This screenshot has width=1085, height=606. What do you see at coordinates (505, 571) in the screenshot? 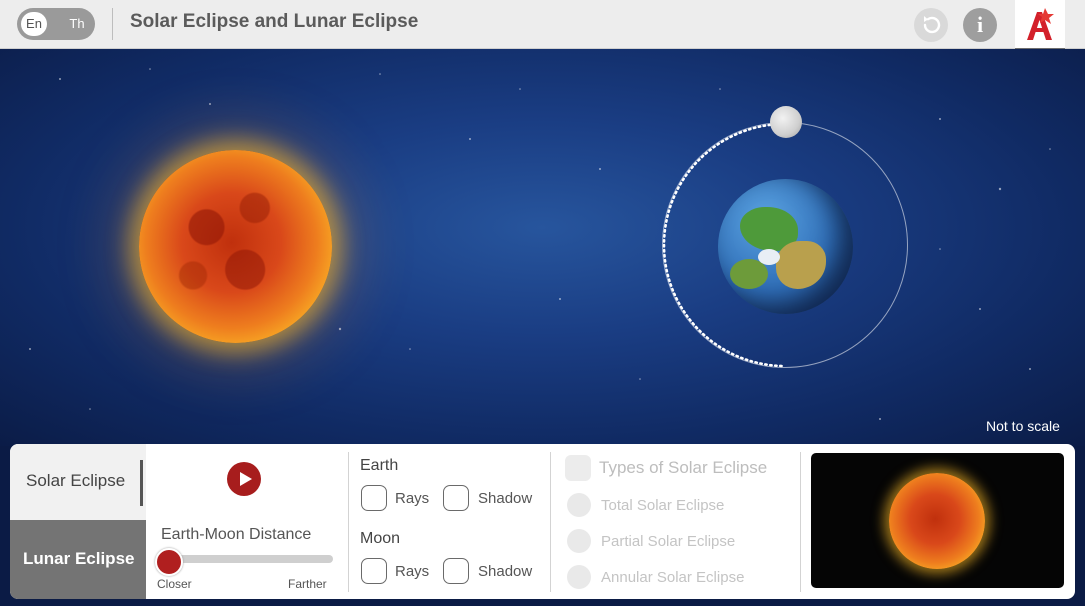
I see `moon-shadow-label: Shadow` at bounding box center [505, 571].